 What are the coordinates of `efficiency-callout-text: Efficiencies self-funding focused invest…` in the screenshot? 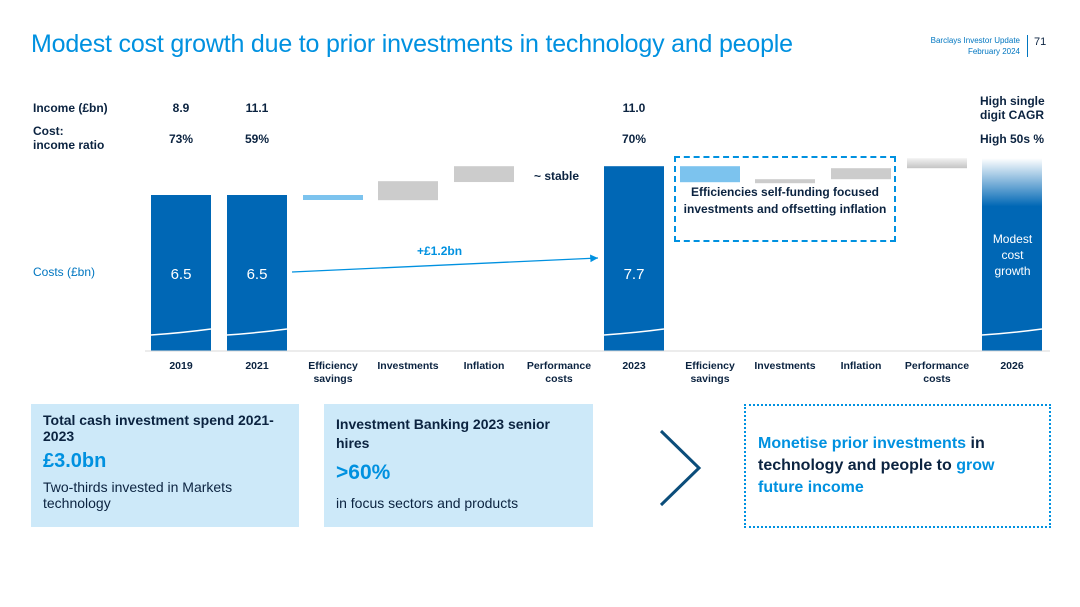 It's located at (785, 200).